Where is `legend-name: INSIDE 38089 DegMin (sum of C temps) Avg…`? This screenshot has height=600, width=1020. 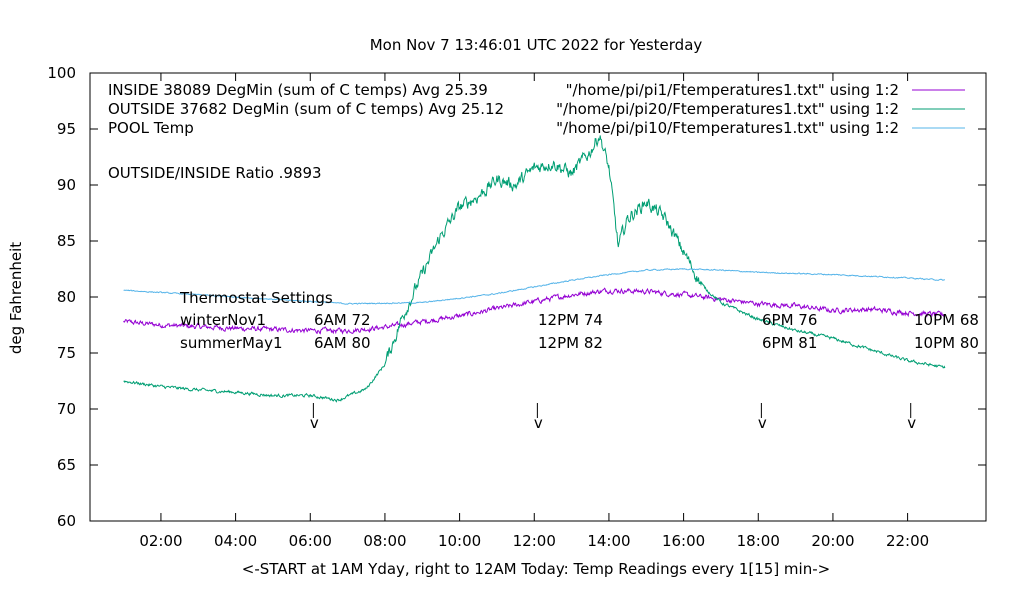
legend-name: INSIDE 38089 DegMin (sum of C temps) Avg… is located at coordinates (298, 90).